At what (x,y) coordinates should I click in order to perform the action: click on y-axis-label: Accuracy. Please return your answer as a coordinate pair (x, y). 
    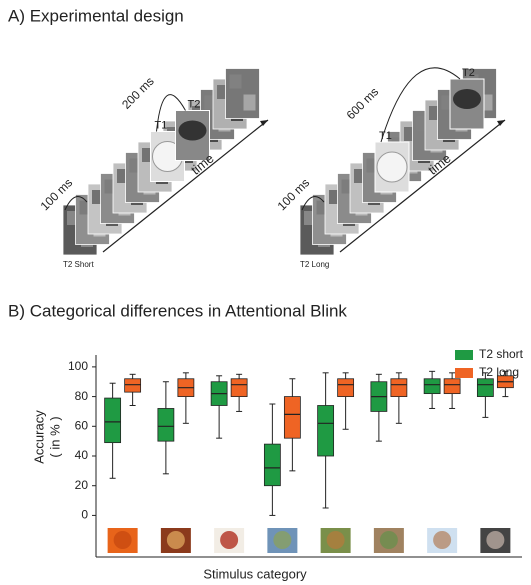
    Looking at the image, I should click on (38, 437).